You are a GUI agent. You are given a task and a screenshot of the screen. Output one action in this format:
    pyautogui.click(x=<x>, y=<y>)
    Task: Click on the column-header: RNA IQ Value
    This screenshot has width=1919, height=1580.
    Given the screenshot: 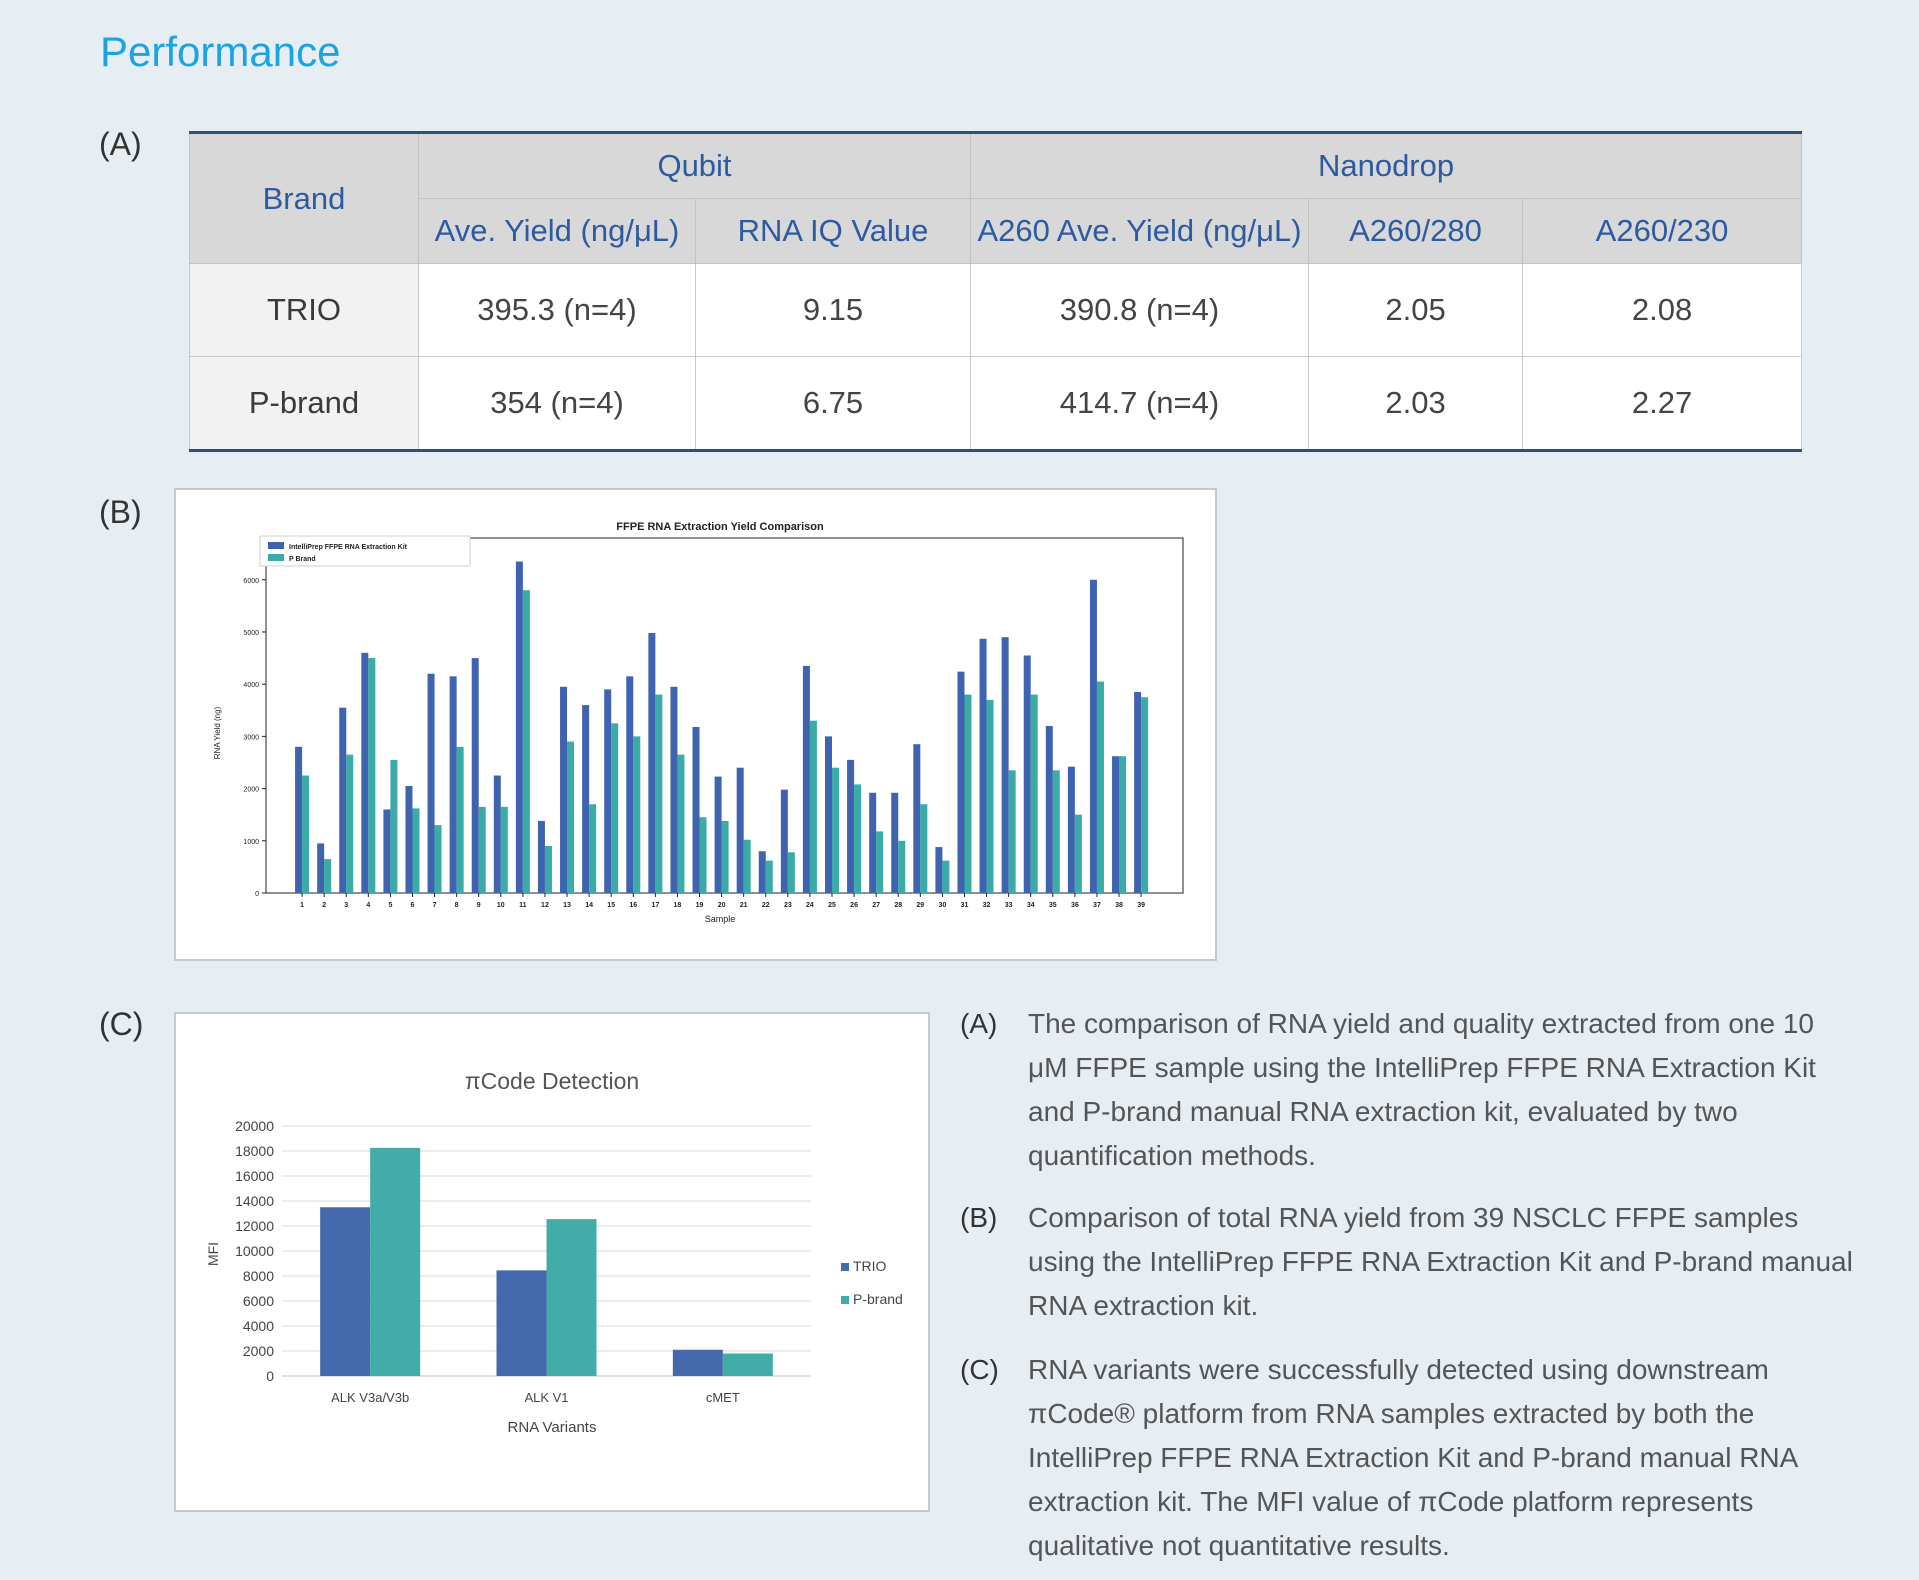 What is the action you would take?
    pyautogui.click(x=833, y=231)
    